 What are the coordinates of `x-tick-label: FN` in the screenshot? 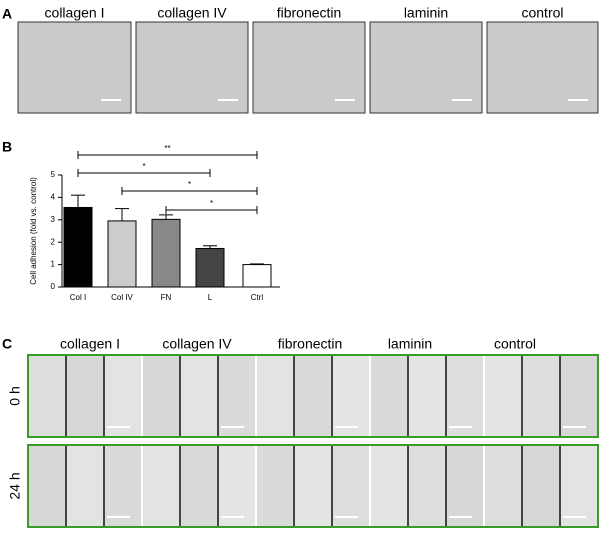 It's located at (166, 297).